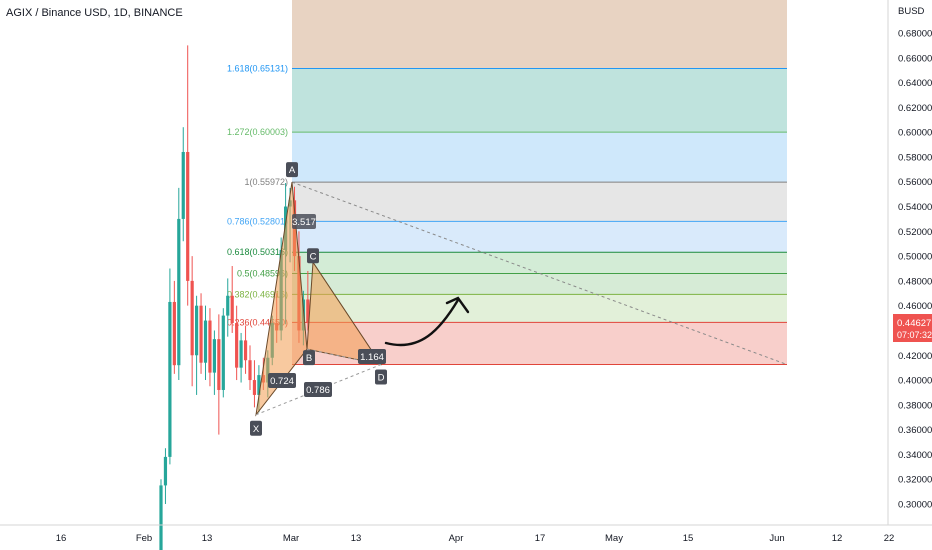 The height and width of the screenshot is (550, 932). Describe the element at coordinates (257, 132) in the screenshot. I see `fib-level-label: 1.272(0.60003)` at that location.